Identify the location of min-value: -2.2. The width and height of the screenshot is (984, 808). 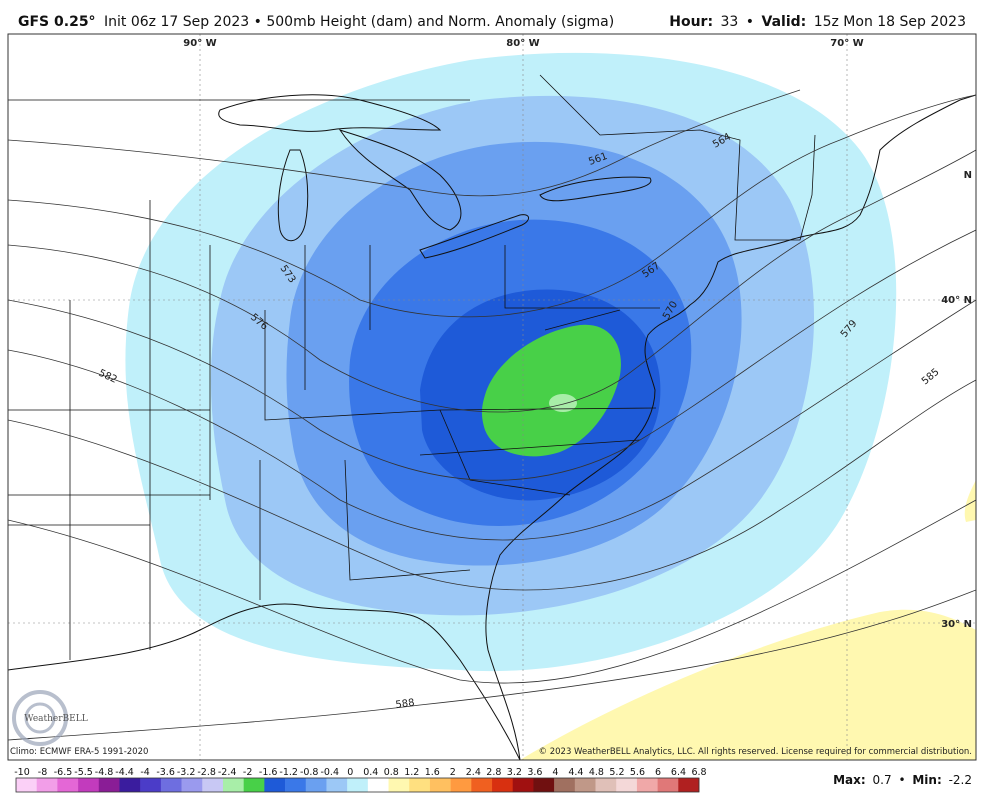
(960, 780).